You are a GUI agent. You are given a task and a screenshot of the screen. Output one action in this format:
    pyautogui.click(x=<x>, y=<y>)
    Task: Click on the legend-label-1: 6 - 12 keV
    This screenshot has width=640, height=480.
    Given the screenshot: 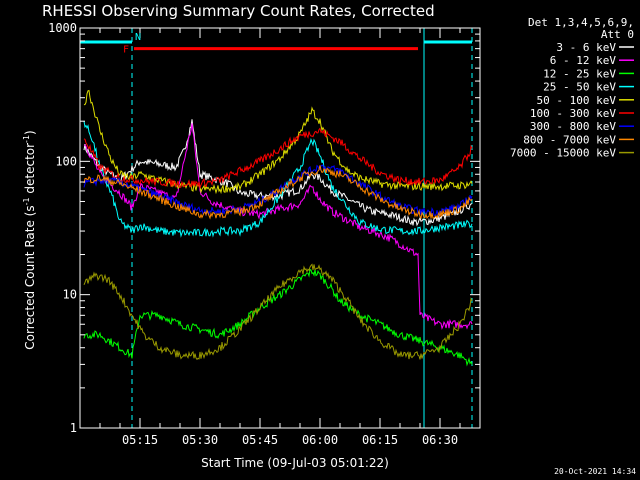 What is the action you would take?
    pyautogui.click(x=583, y=60)
    